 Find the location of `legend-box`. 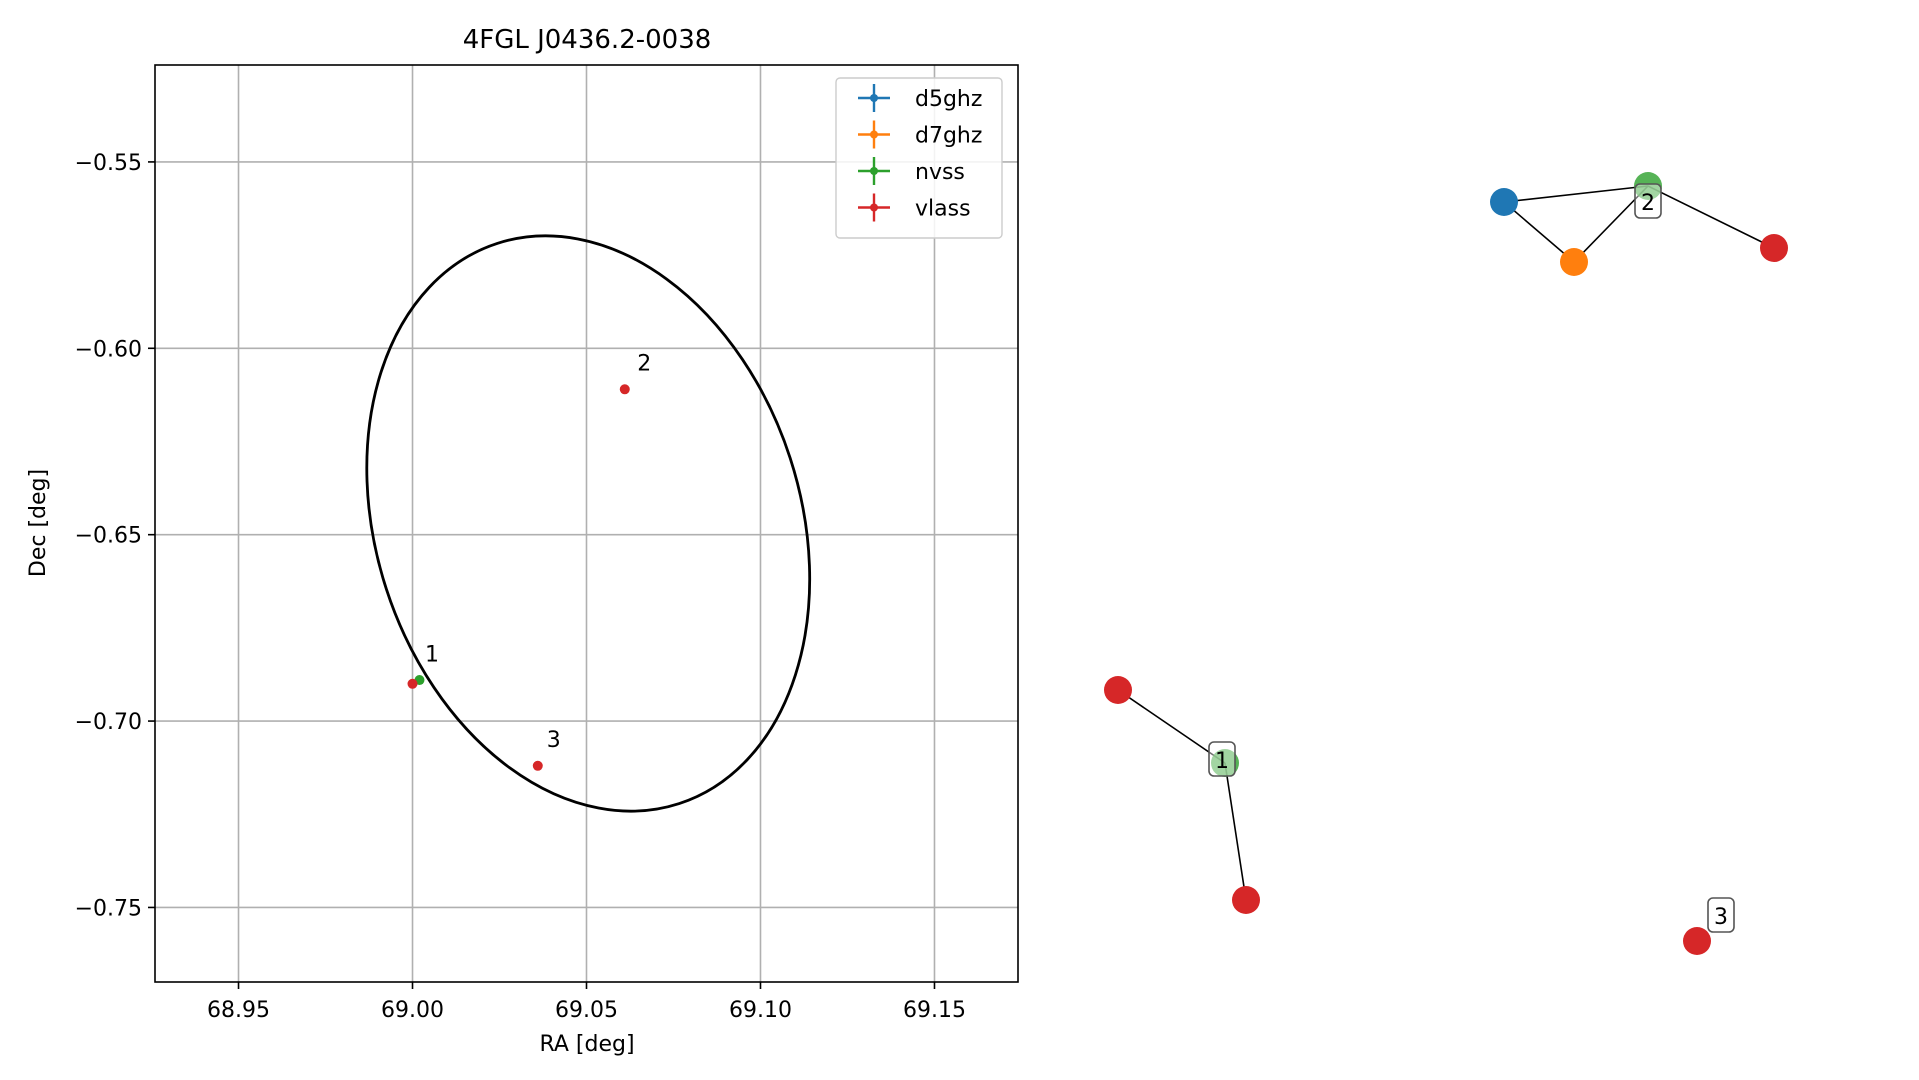

legend-box is located at coordinates (919, 158).